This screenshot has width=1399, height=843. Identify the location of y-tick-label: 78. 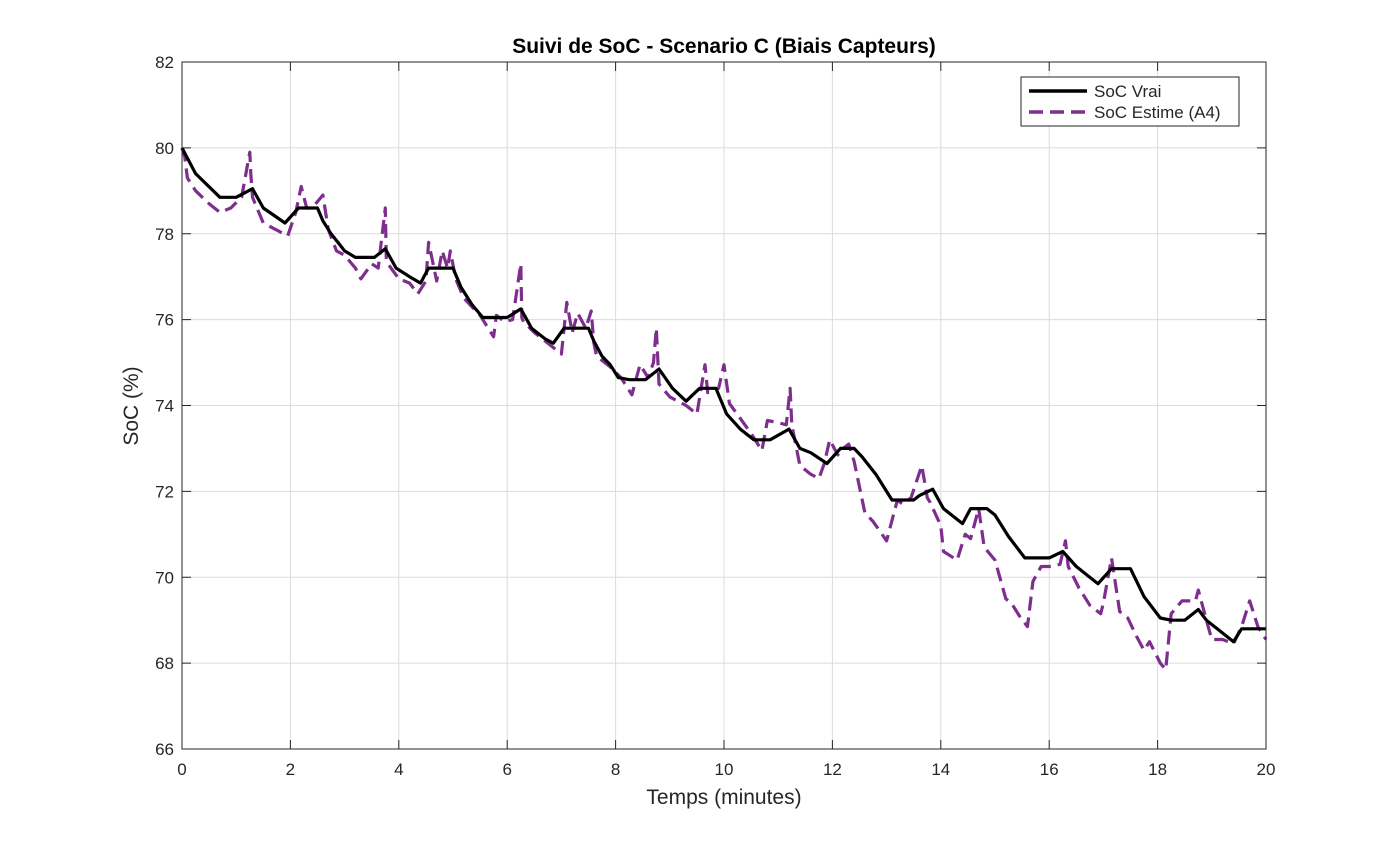
(164, 234).